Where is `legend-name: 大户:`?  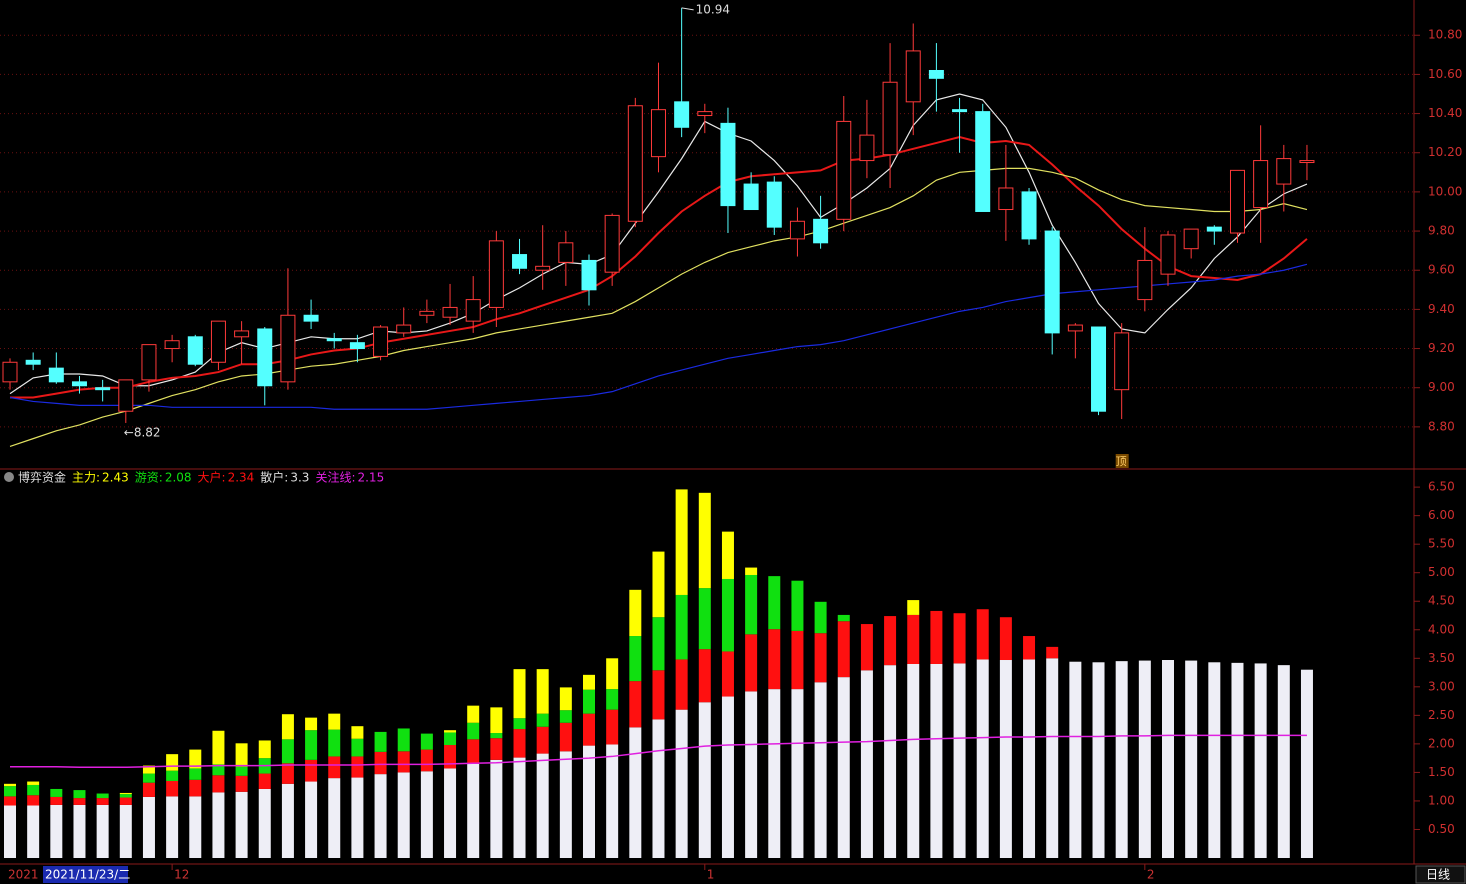
legend-name: 大户: is located at coordinates (212, 477).